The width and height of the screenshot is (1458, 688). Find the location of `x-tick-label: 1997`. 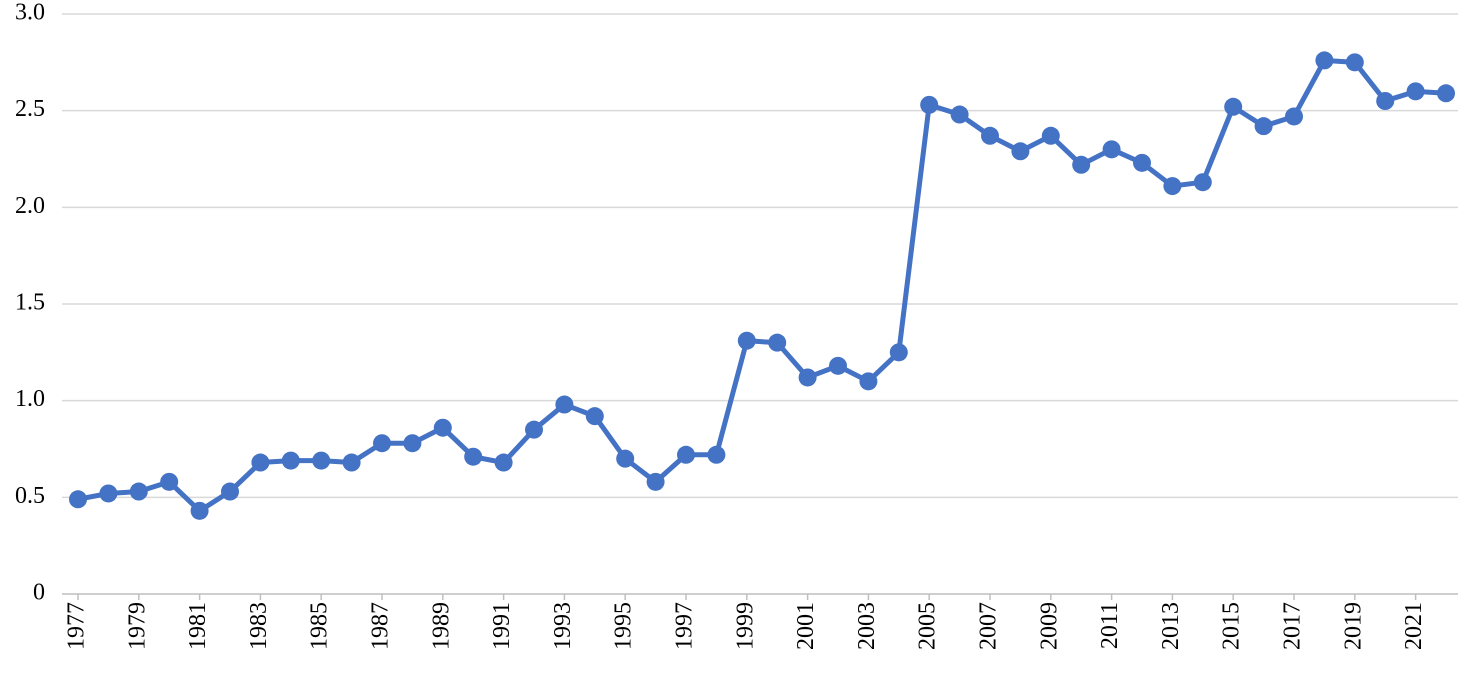

x-tick-label: 1997 is located at coordinates (685, 626).